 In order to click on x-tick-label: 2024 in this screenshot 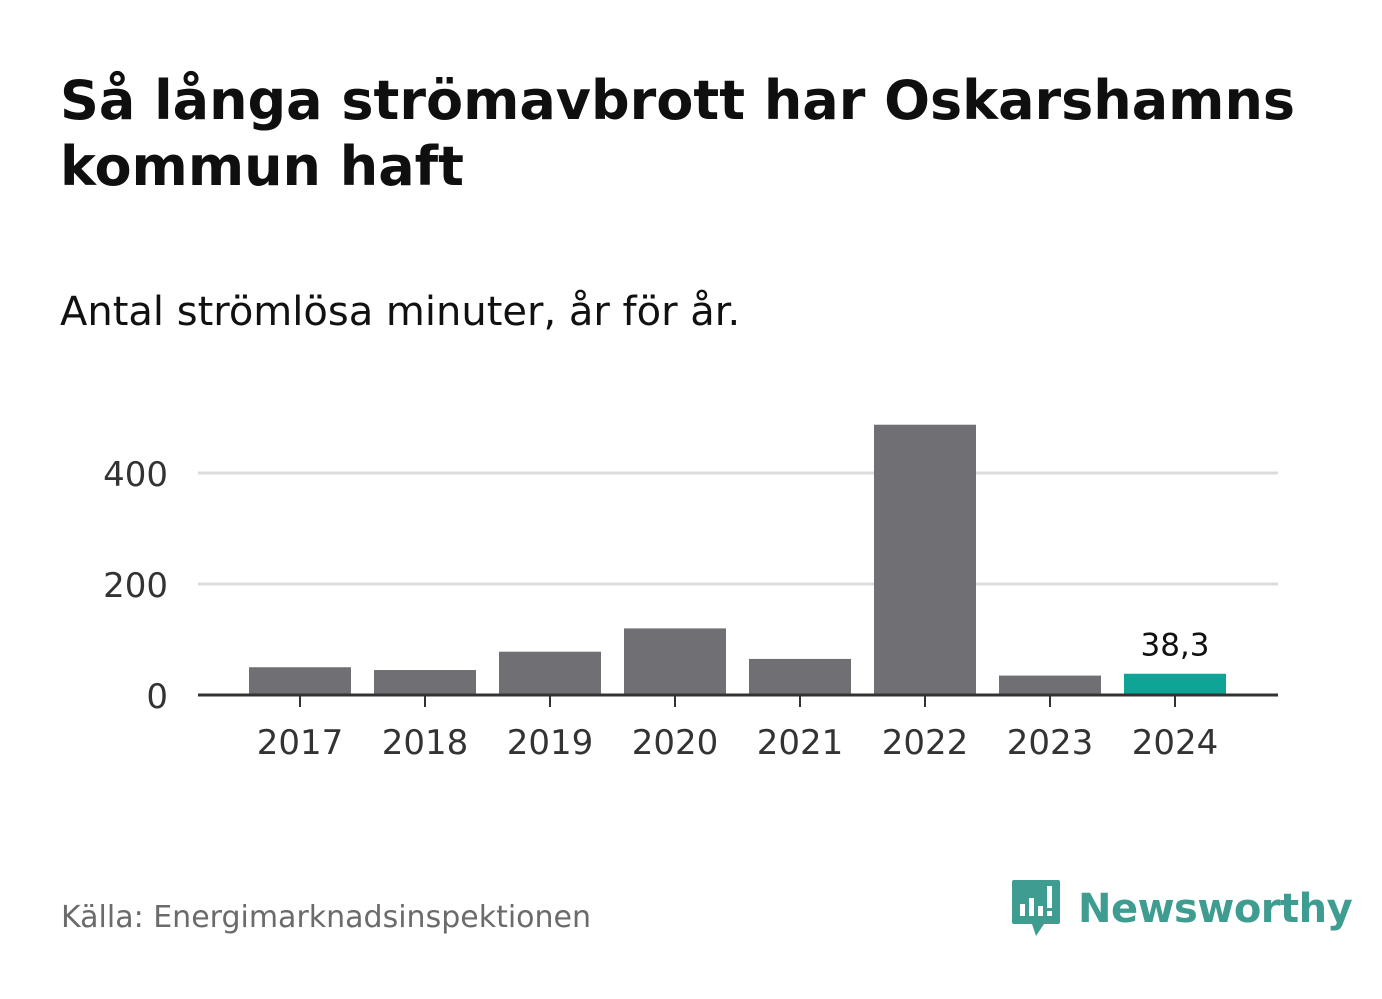, I will do `click(1175, 743)`.